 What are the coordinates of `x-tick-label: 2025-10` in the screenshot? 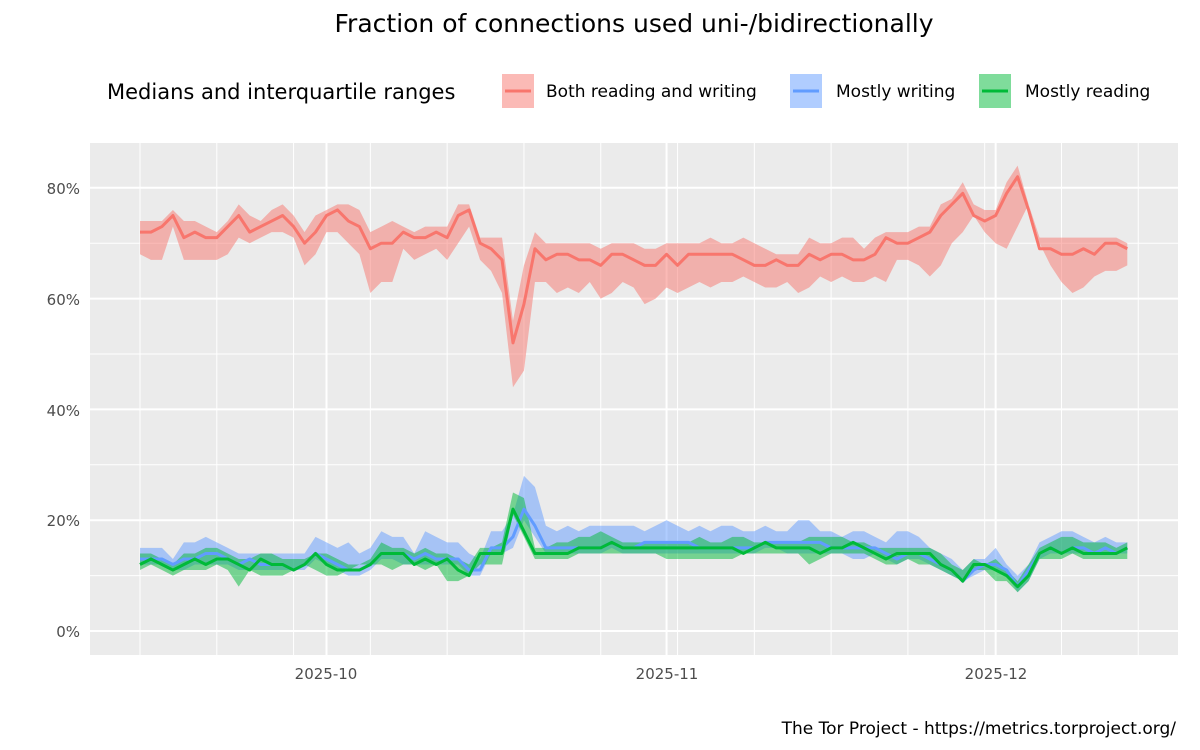 It's located at (326, 674).